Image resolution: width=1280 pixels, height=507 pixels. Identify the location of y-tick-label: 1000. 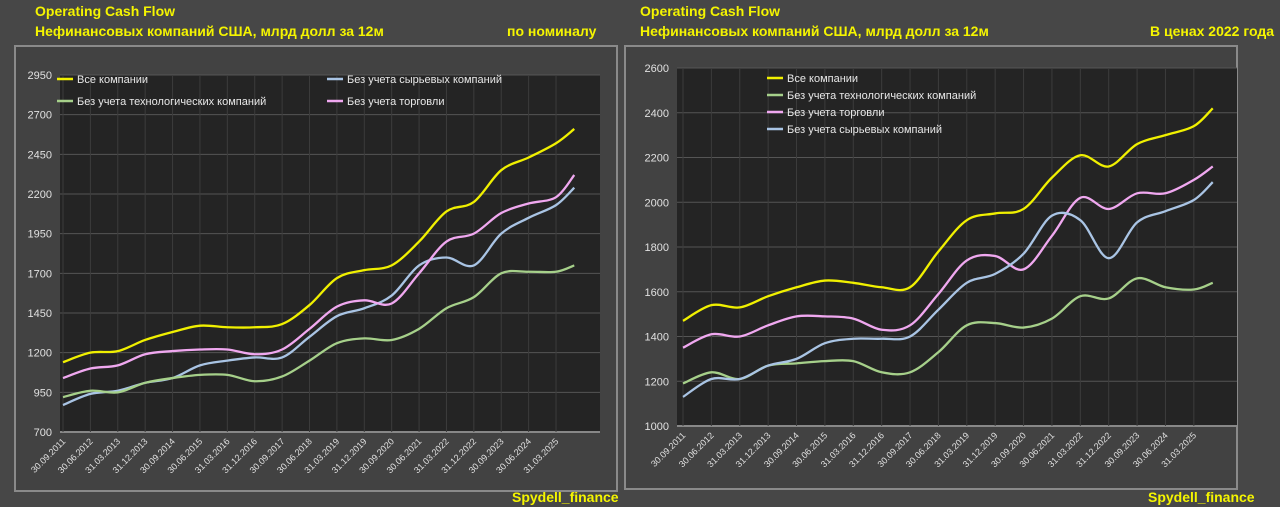
(657, 427).